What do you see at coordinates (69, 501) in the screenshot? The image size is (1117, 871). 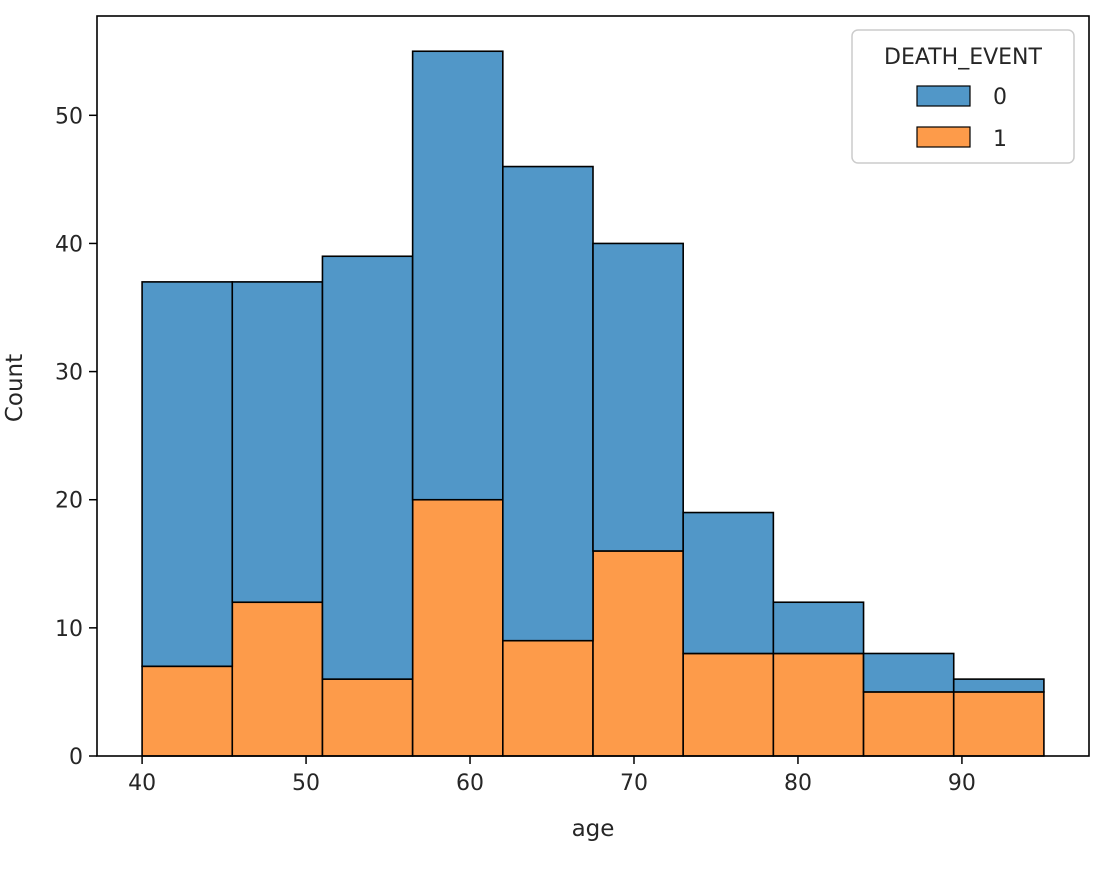 I see `y-tick-label-20: 20` at bounding box center [69, 501].